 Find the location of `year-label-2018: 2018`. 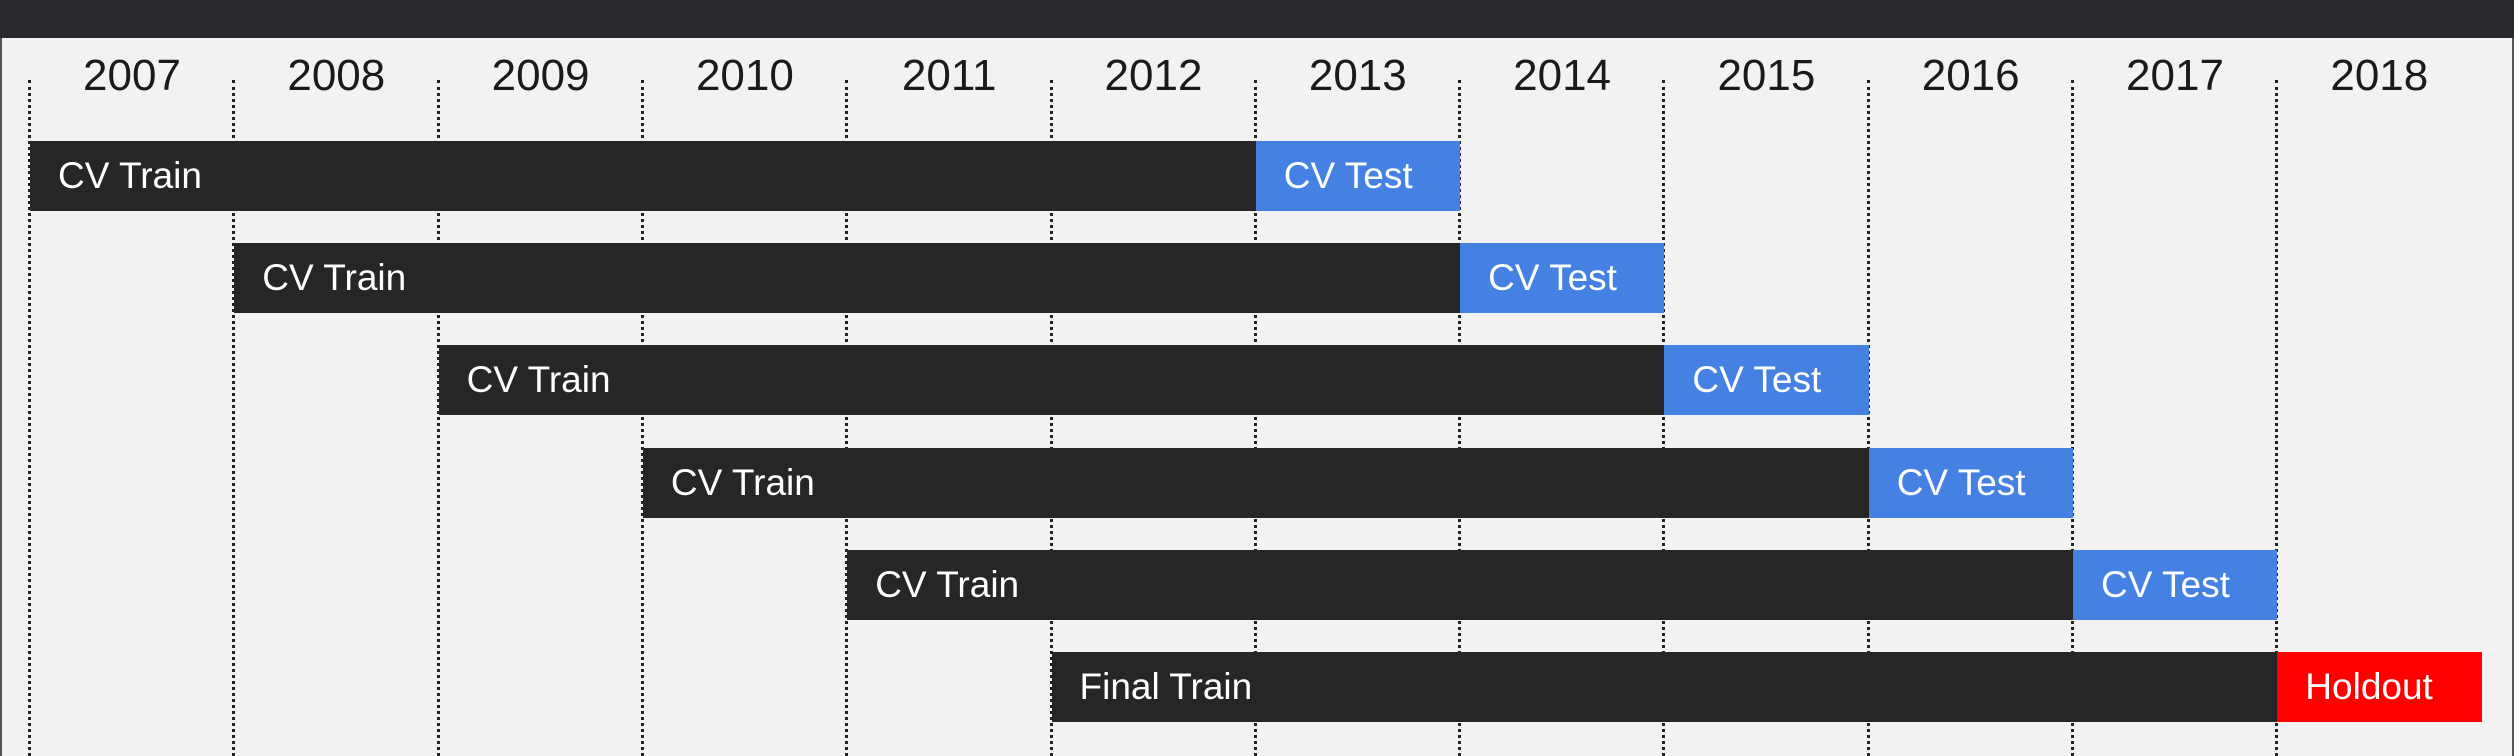

year-label-2018: 2018 is located at coordinates (2379, 75).